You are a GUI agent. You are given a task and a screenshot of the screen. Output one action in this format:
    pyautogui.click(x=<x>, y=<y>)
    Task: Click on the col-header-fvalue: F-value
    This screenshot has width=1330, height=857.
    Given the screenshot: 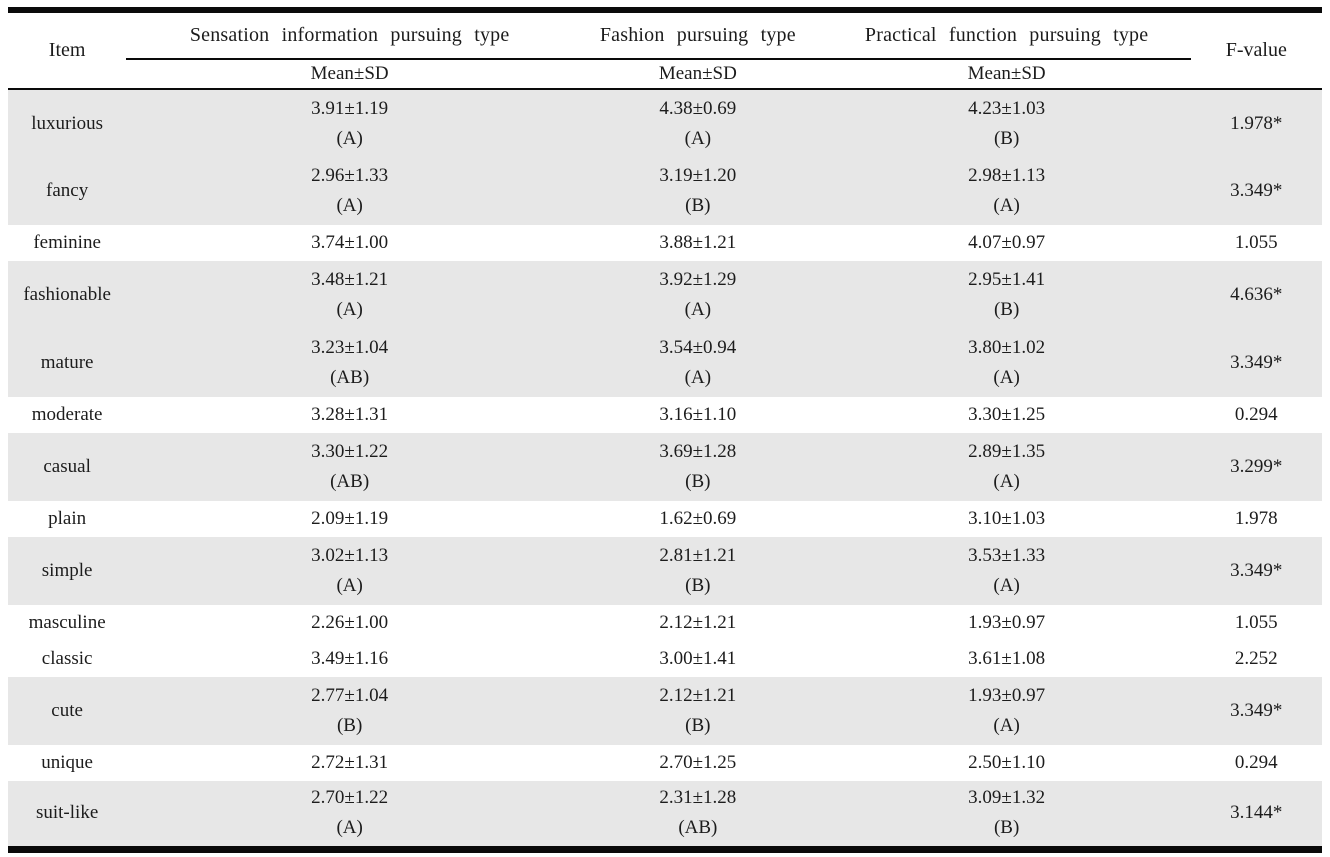 What is the action you would take?
    pyautogui.click(x=1256, y=50)
    